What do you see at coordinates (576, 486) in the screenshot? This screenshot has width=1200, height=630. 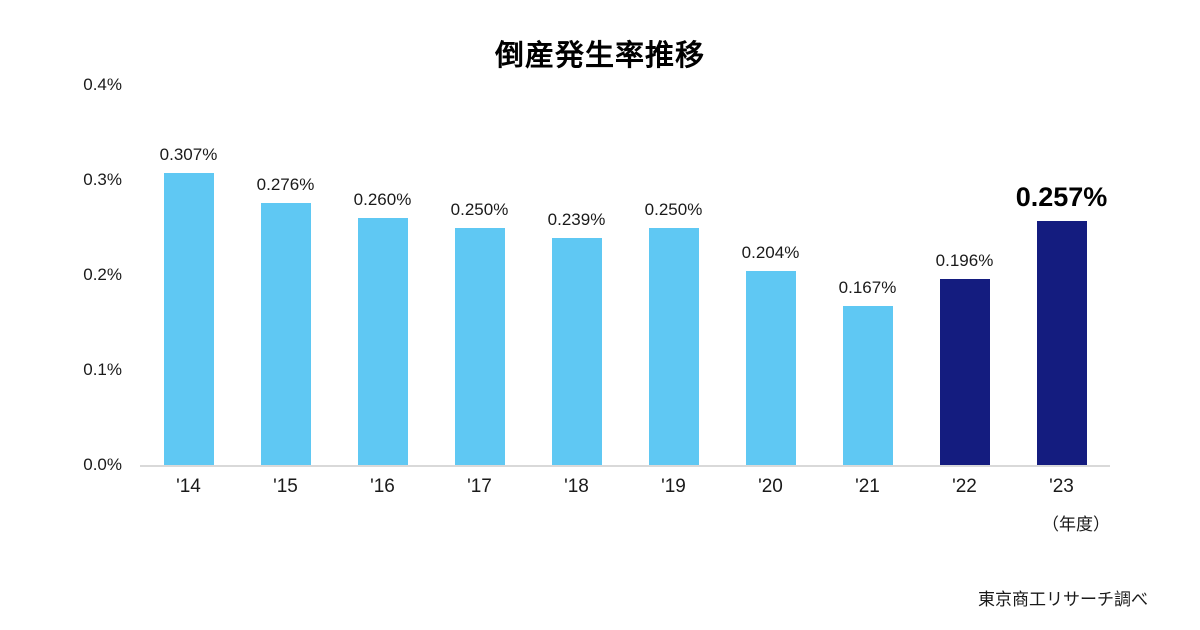 I see `x-tick-label: '18` at bounding box center [576, 486].